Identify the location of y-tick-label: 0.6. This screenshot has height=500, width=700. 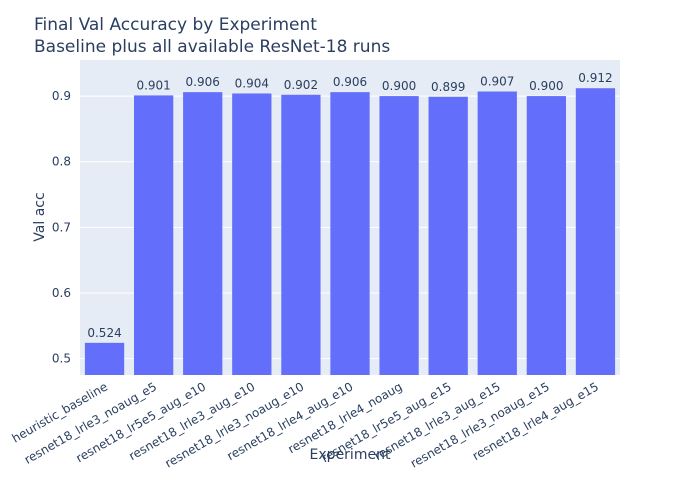
(61, 293).